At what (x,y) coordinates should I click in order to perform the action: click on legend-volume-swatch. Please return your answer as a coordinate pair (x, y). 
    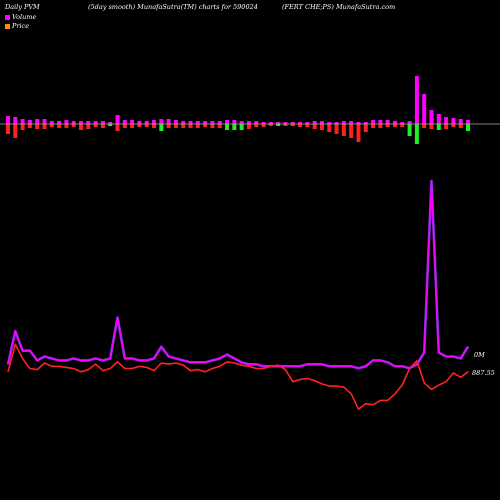
    Looking at the image, I should click on (7, 17).